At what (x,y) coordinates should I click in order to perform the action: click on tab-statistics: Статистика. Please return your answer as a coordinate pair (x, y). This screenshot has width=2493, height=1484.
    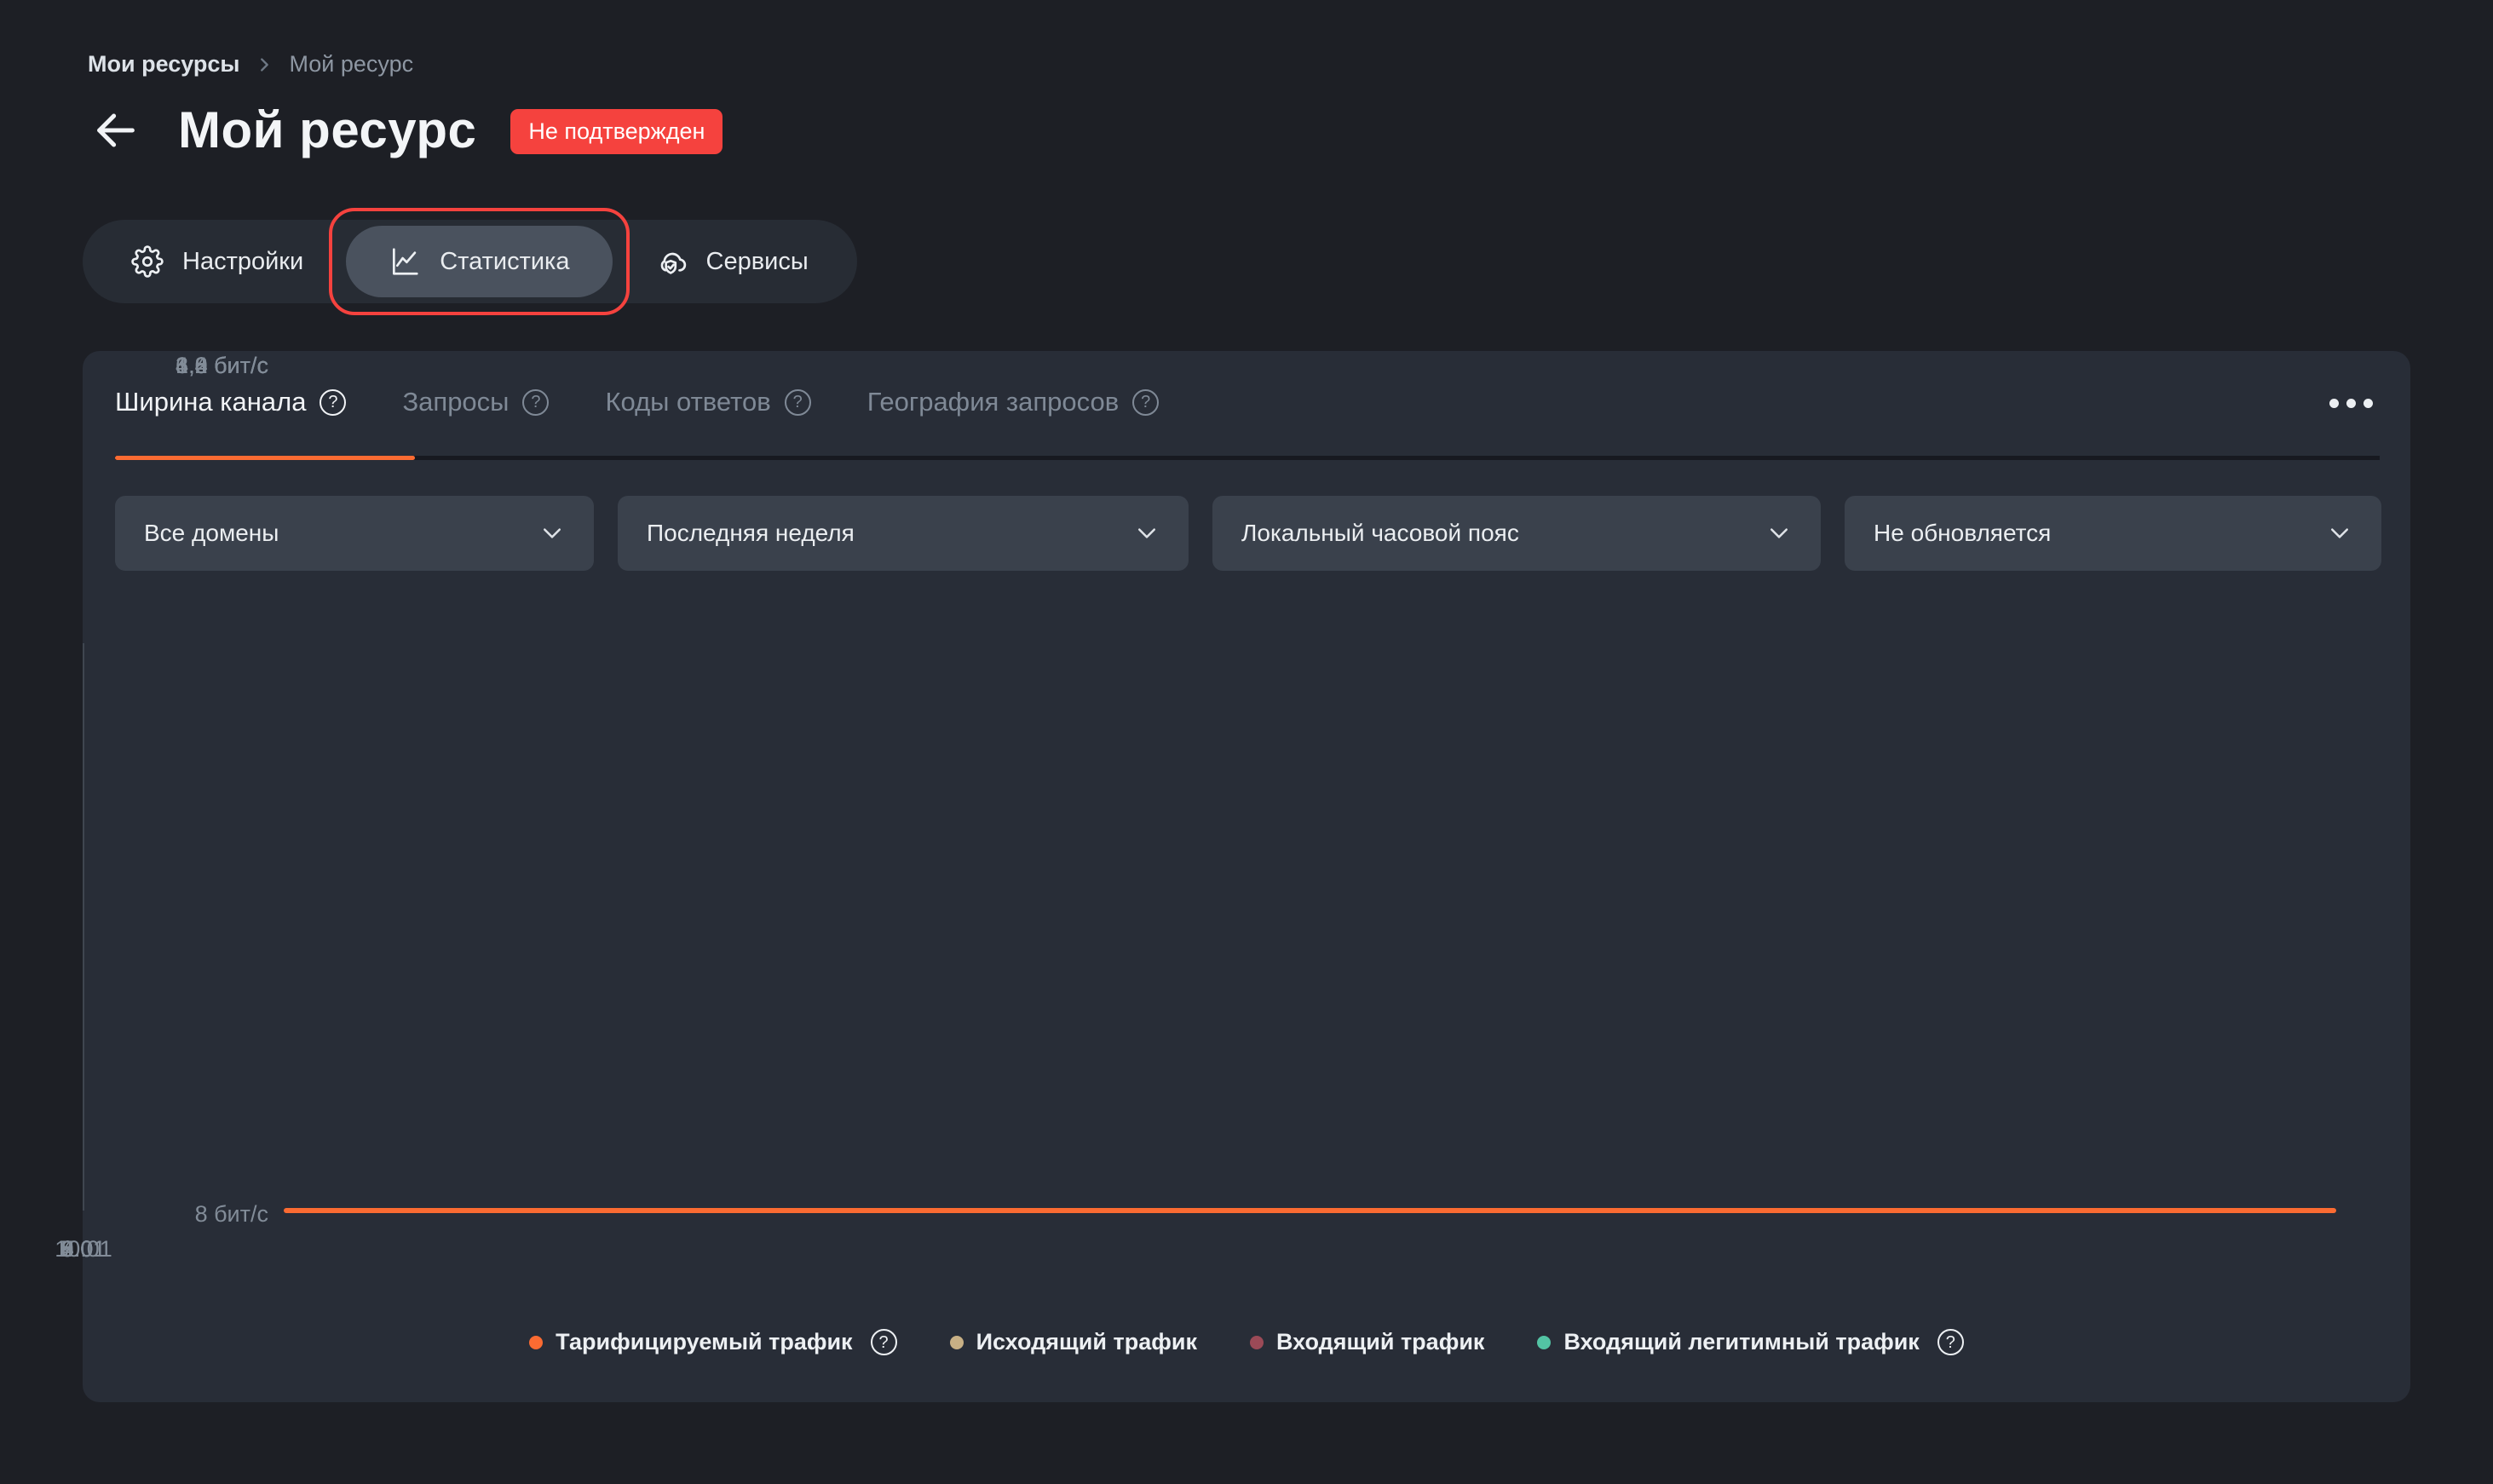
    Looking at the image, I should click on (479, 261).